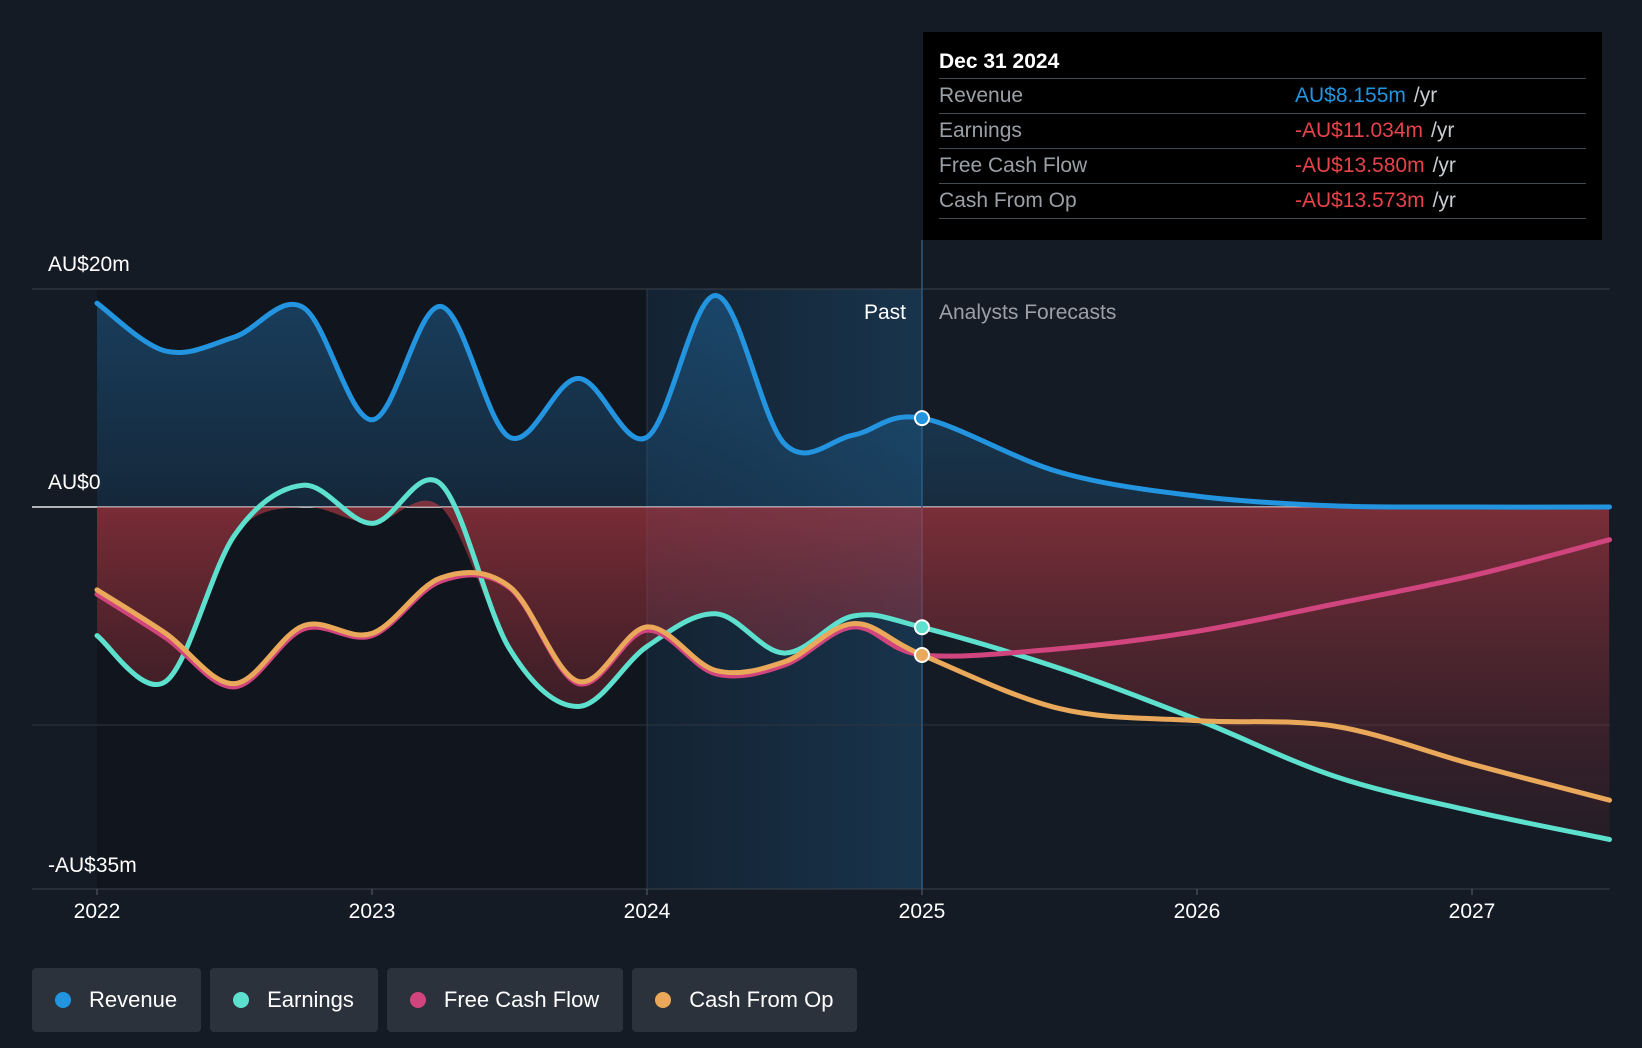  I want to click on tooltip-row-free-cash-flow: Free Cash Flow -AU$13.580m /yr, so click(1262, 166).